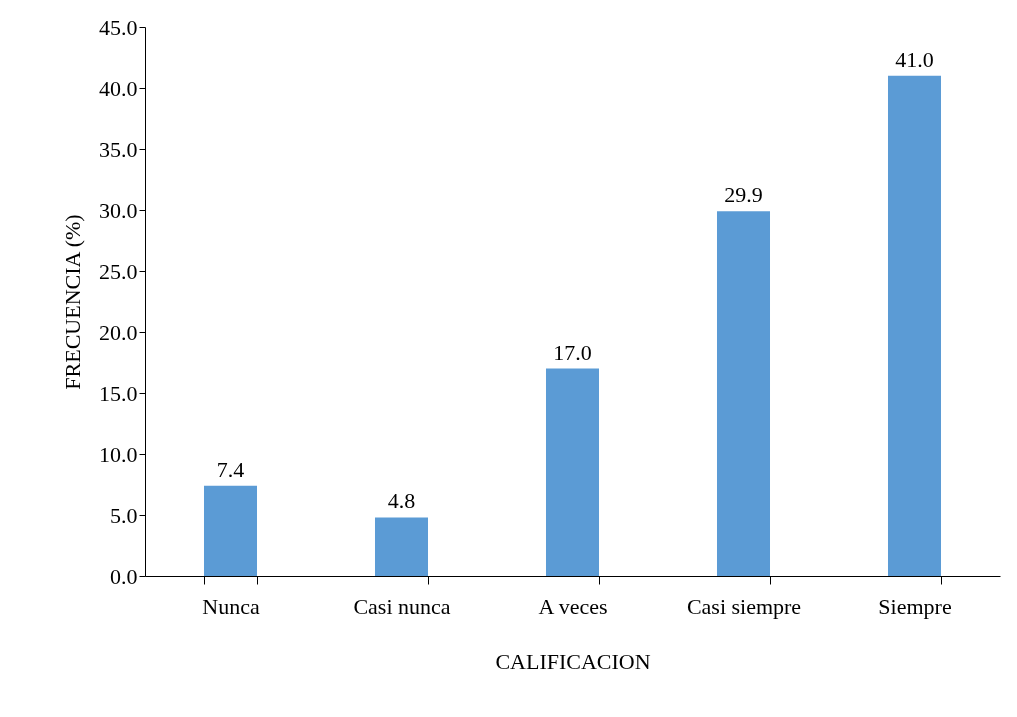 The image size is (1017, 717). I want to click on y-tick-label: 5.0, so click(124, 515).